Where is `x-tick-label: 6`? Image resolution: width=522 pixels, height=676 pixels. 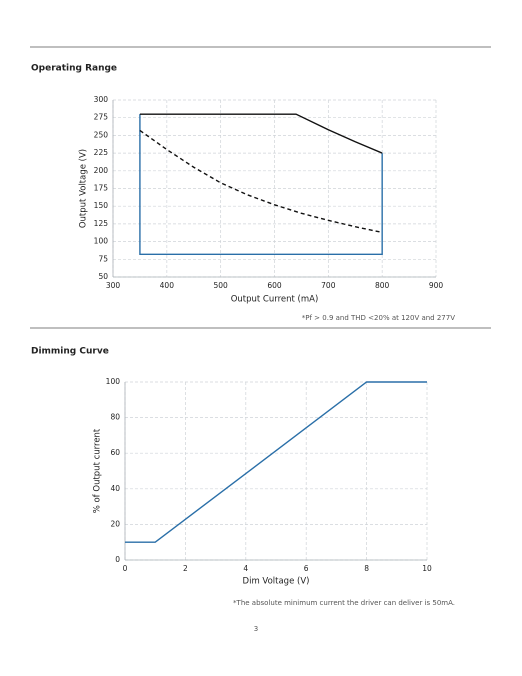
x-tick-label: 6 is located at coordinates (306, 568).